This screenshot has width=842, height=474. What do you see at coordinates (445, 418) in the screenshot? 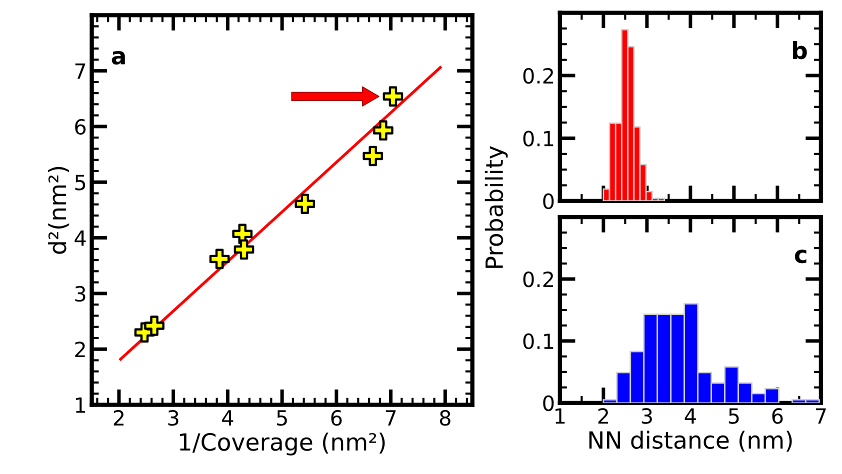
I see `x-tick-label: 8` at bounding box center [445, 418].